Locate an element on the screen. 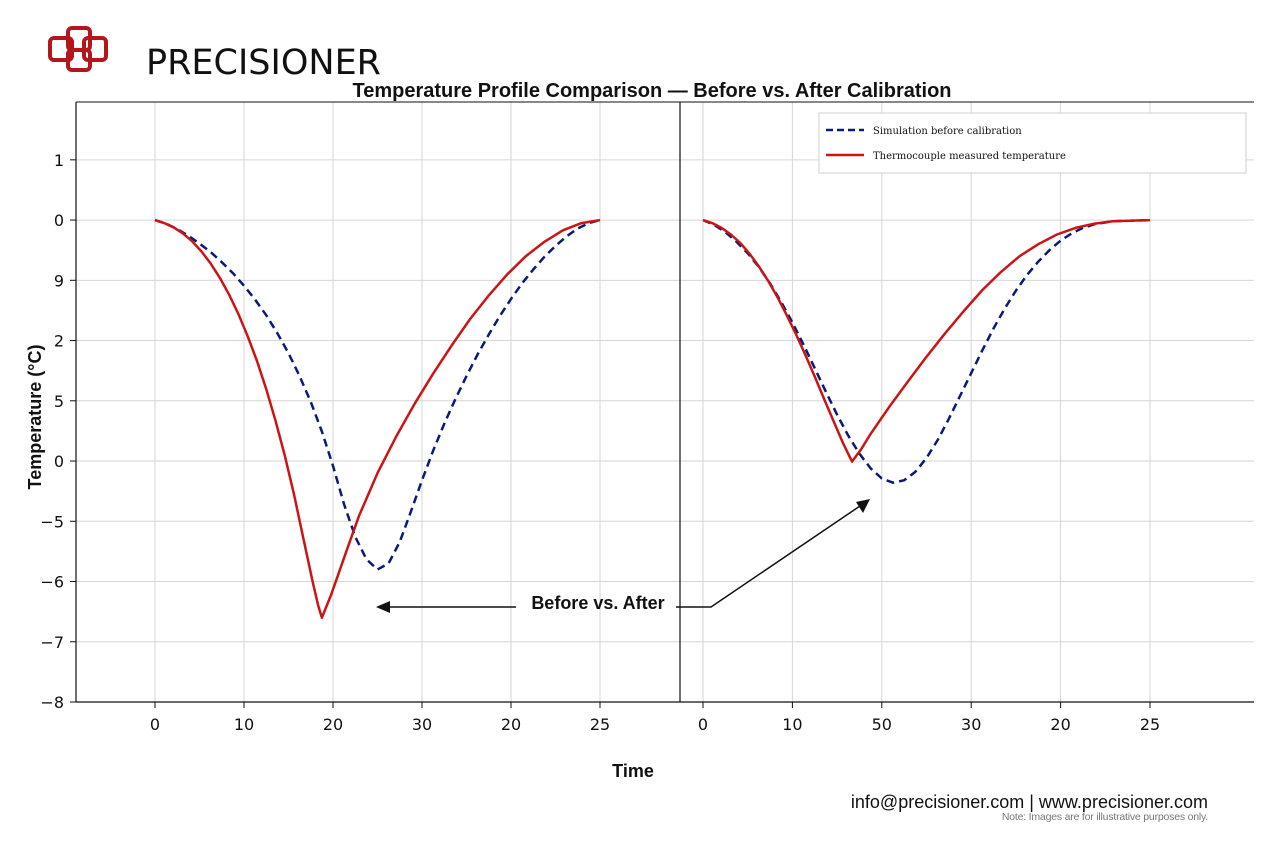 The height and width of the screenshot is (844, 1266). annotation-text: Before vs. After is located at coordinates (597, 603).